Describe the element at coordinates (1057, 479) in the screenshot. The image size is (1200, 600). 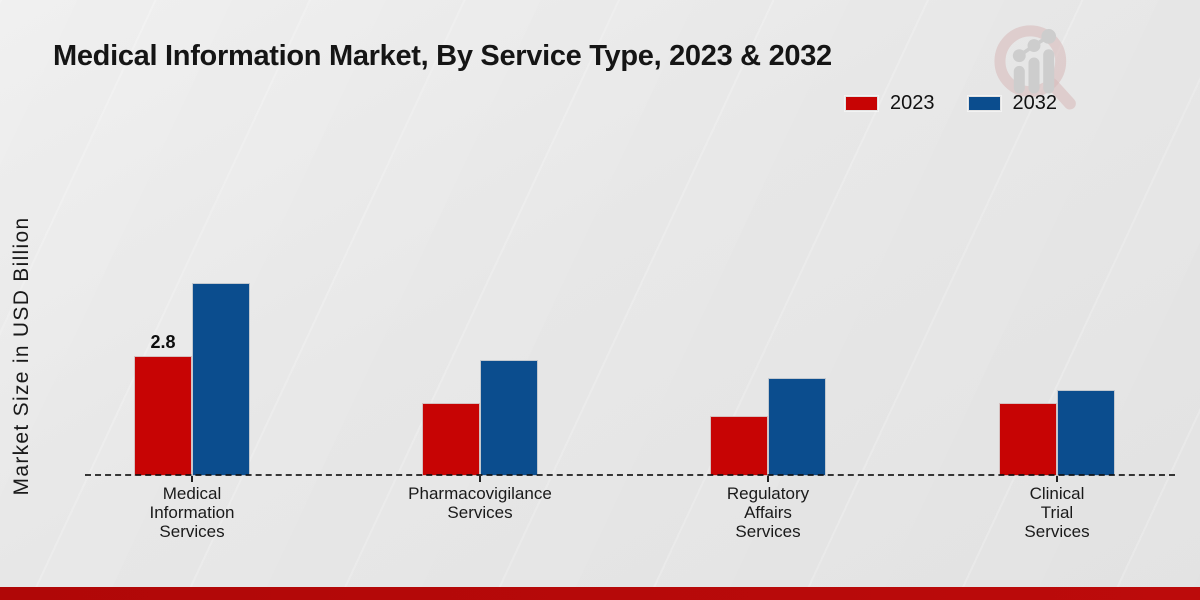
I see `x-axis-tick-clinical-trial-services` at that location.